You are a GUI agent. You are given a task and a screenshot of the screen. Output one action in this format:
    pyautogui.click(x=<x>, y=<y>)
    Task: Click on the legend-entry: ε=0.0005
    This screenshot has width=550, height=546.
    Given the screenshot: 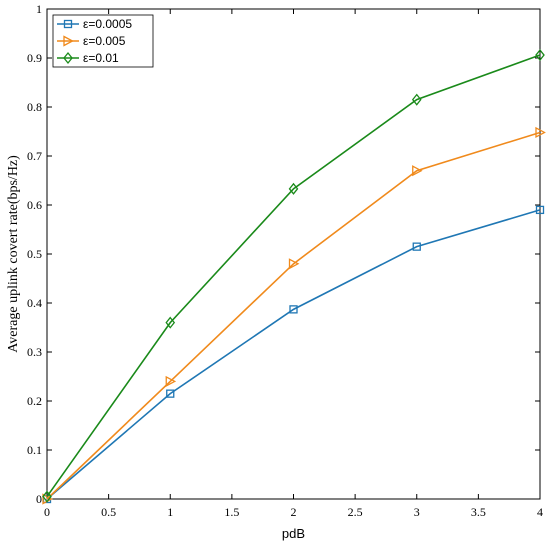 What is the action you would take?
    pyautogui.click(x=94, y=24)
    